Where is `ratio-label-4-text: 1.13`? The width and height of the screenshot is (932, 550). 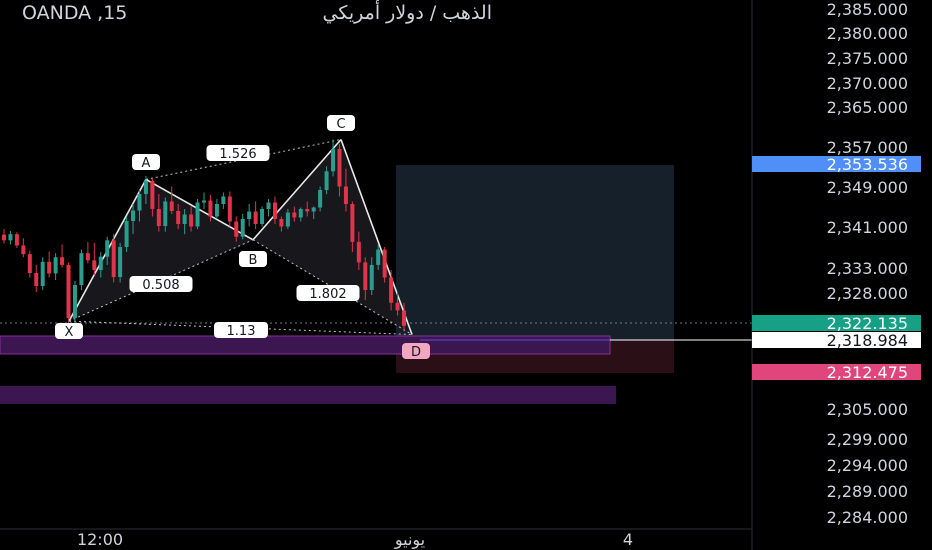
ratio-label-4-text: 1.13 is located at coordinates (241, 331).